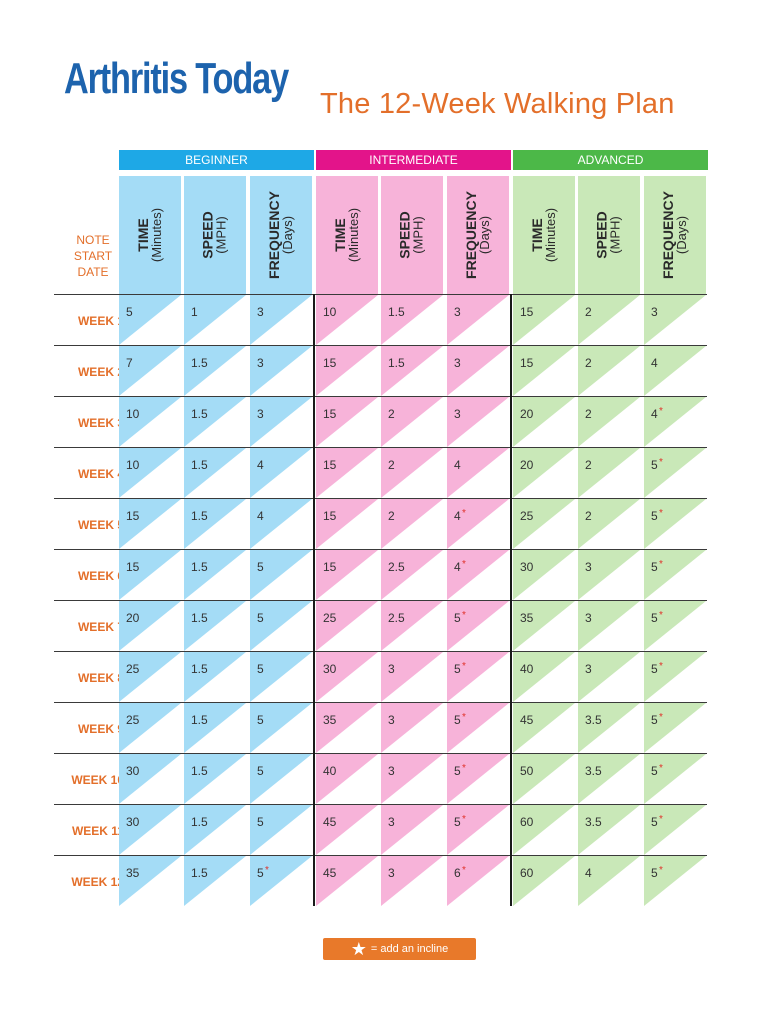 The width and height of the screenshot is (768, 1024). What do you see at coordinates (654, 363) in the screenshot?
I see `cell-value: 4` at bounding box center [654, 363].